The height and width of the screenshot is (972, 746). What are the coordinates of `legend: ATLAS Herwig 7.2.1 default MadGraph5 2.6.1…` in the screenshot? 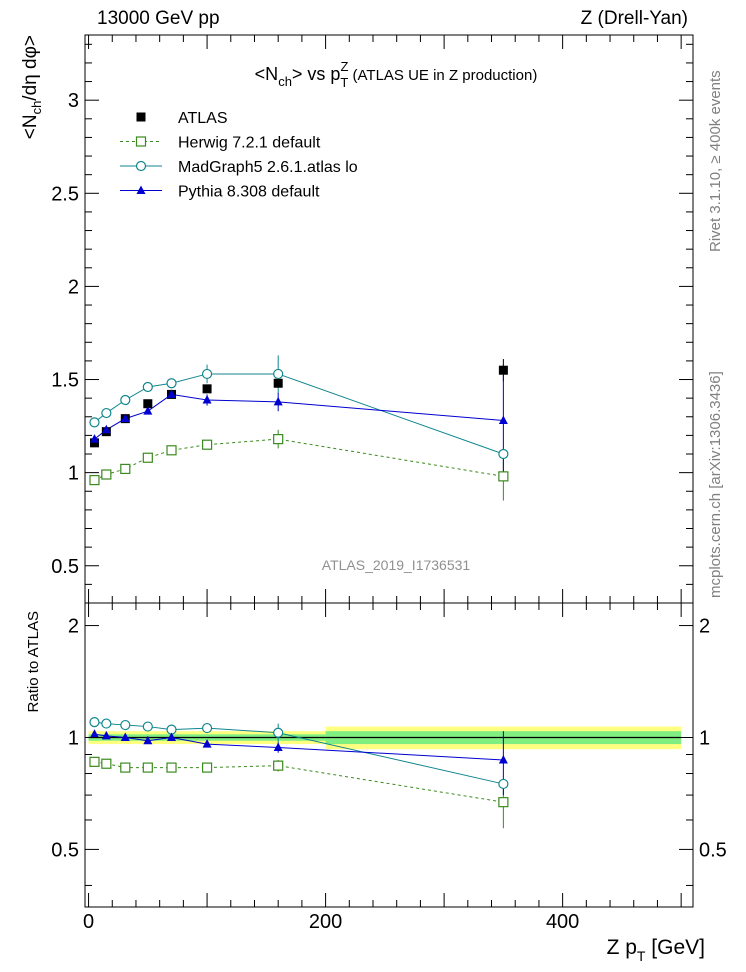 It's located at (239, 155).